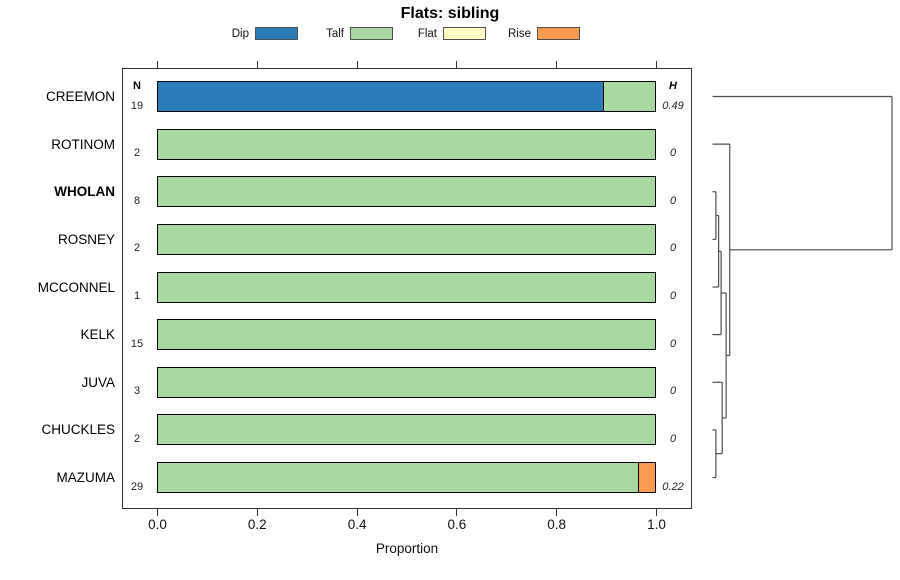 The image size is (900, 580). What do you see at coordinates (78, 430) in the screenshot?
I see `row-label-chuckles: CHUCKLES` at bounding box center [78, 430].